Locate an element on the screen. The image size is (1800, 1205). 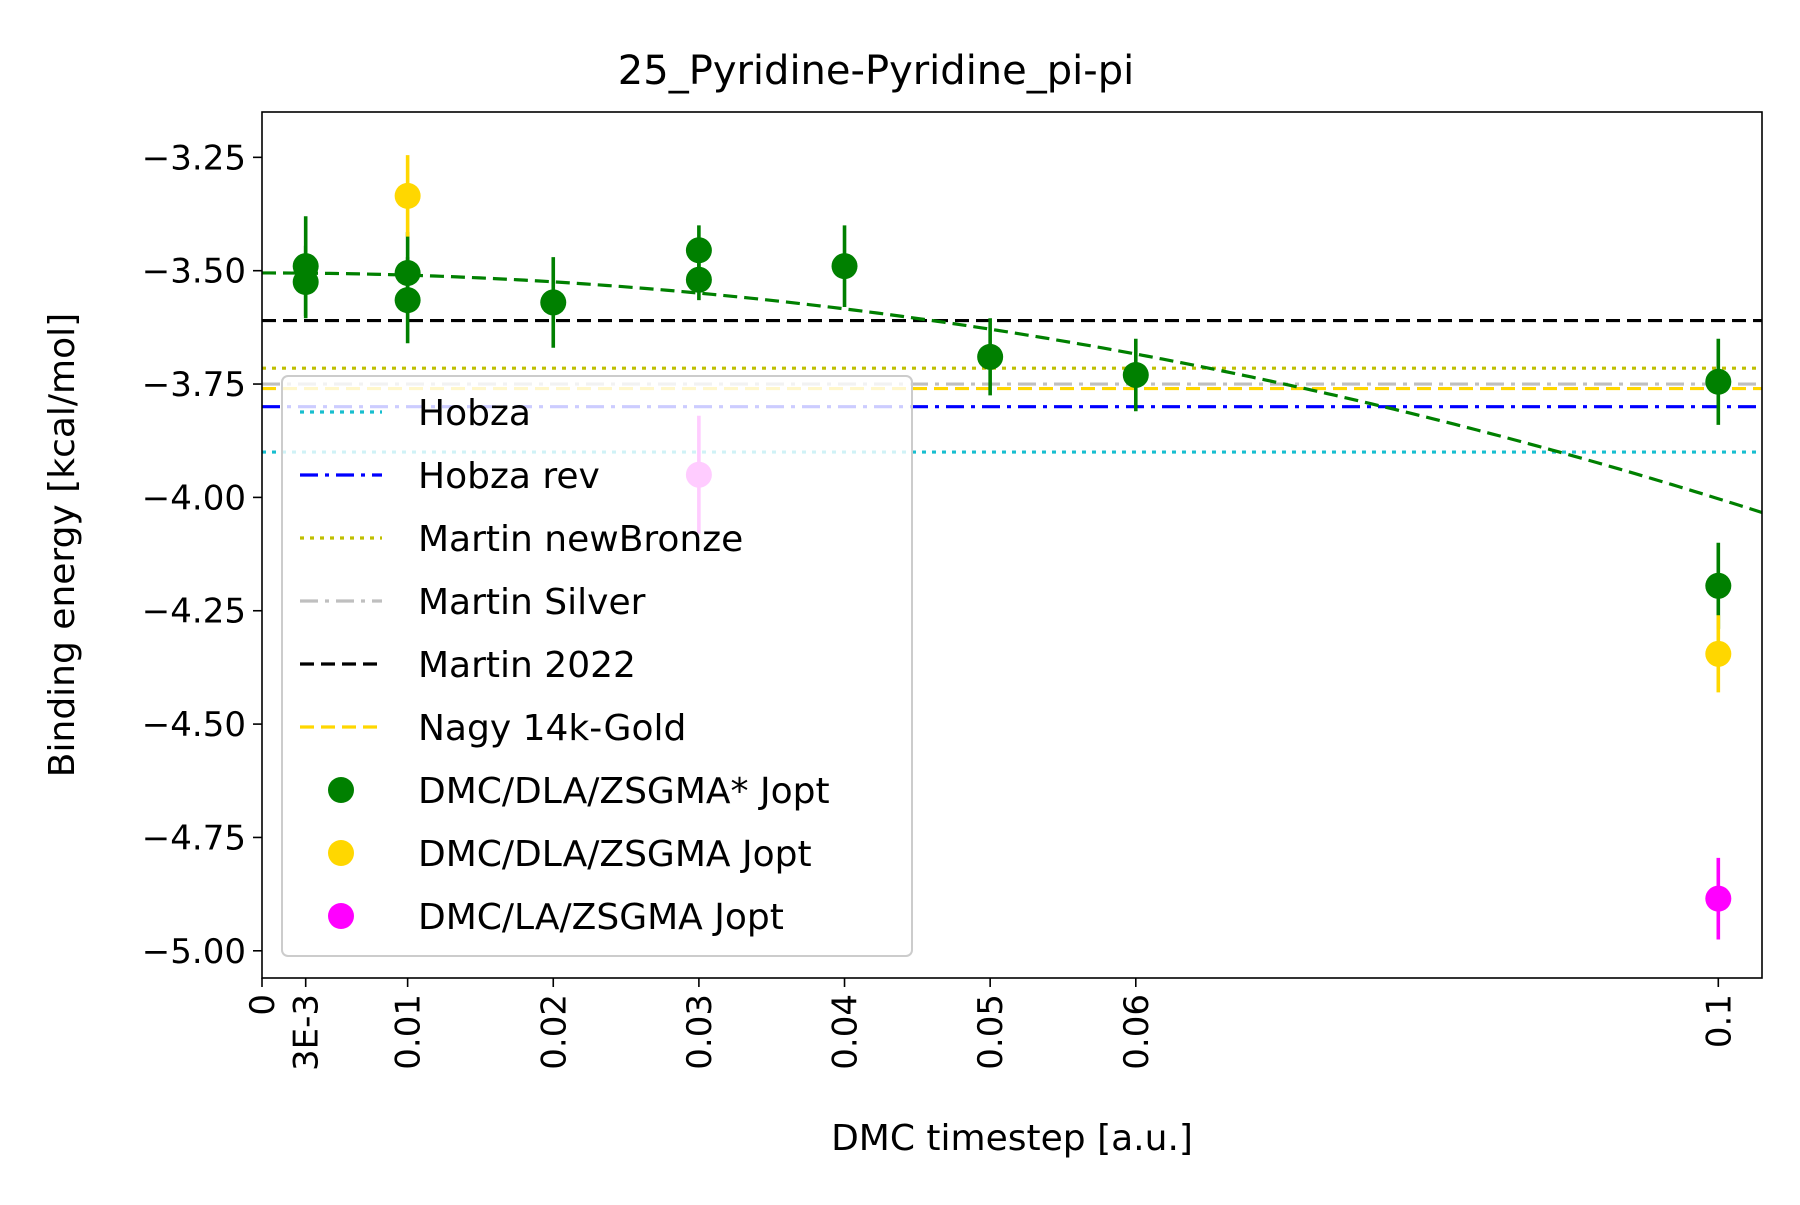
x-tick-label: 0.04 is located at coordinates (846, 1032).